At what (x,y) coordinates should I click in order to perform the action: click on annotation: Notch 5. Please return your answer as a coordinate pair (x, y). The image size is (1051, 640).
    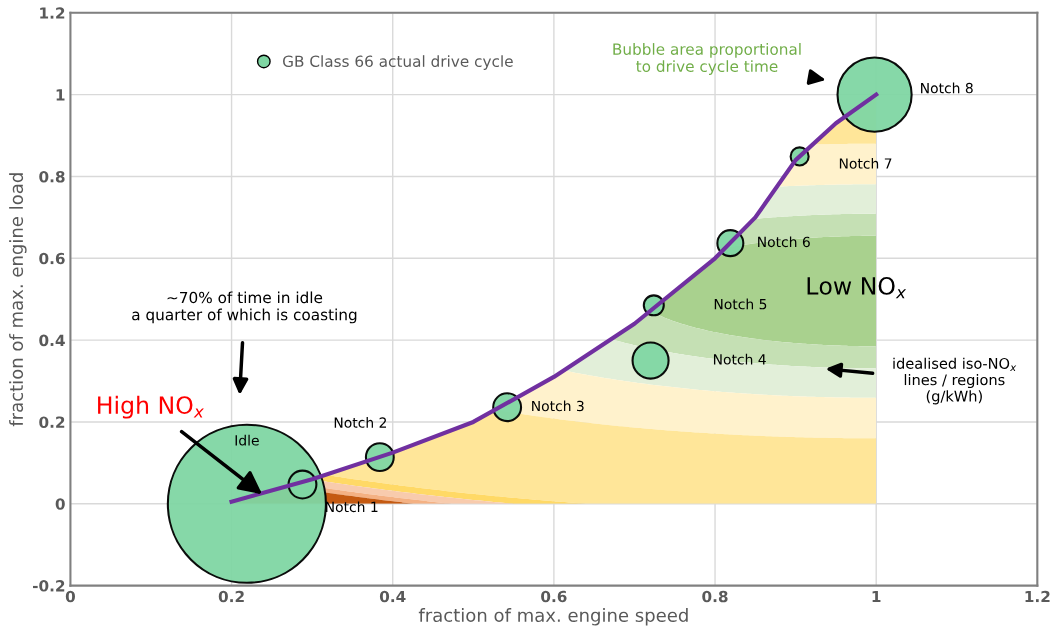
    Looking at the image, I should click on (740, 304).